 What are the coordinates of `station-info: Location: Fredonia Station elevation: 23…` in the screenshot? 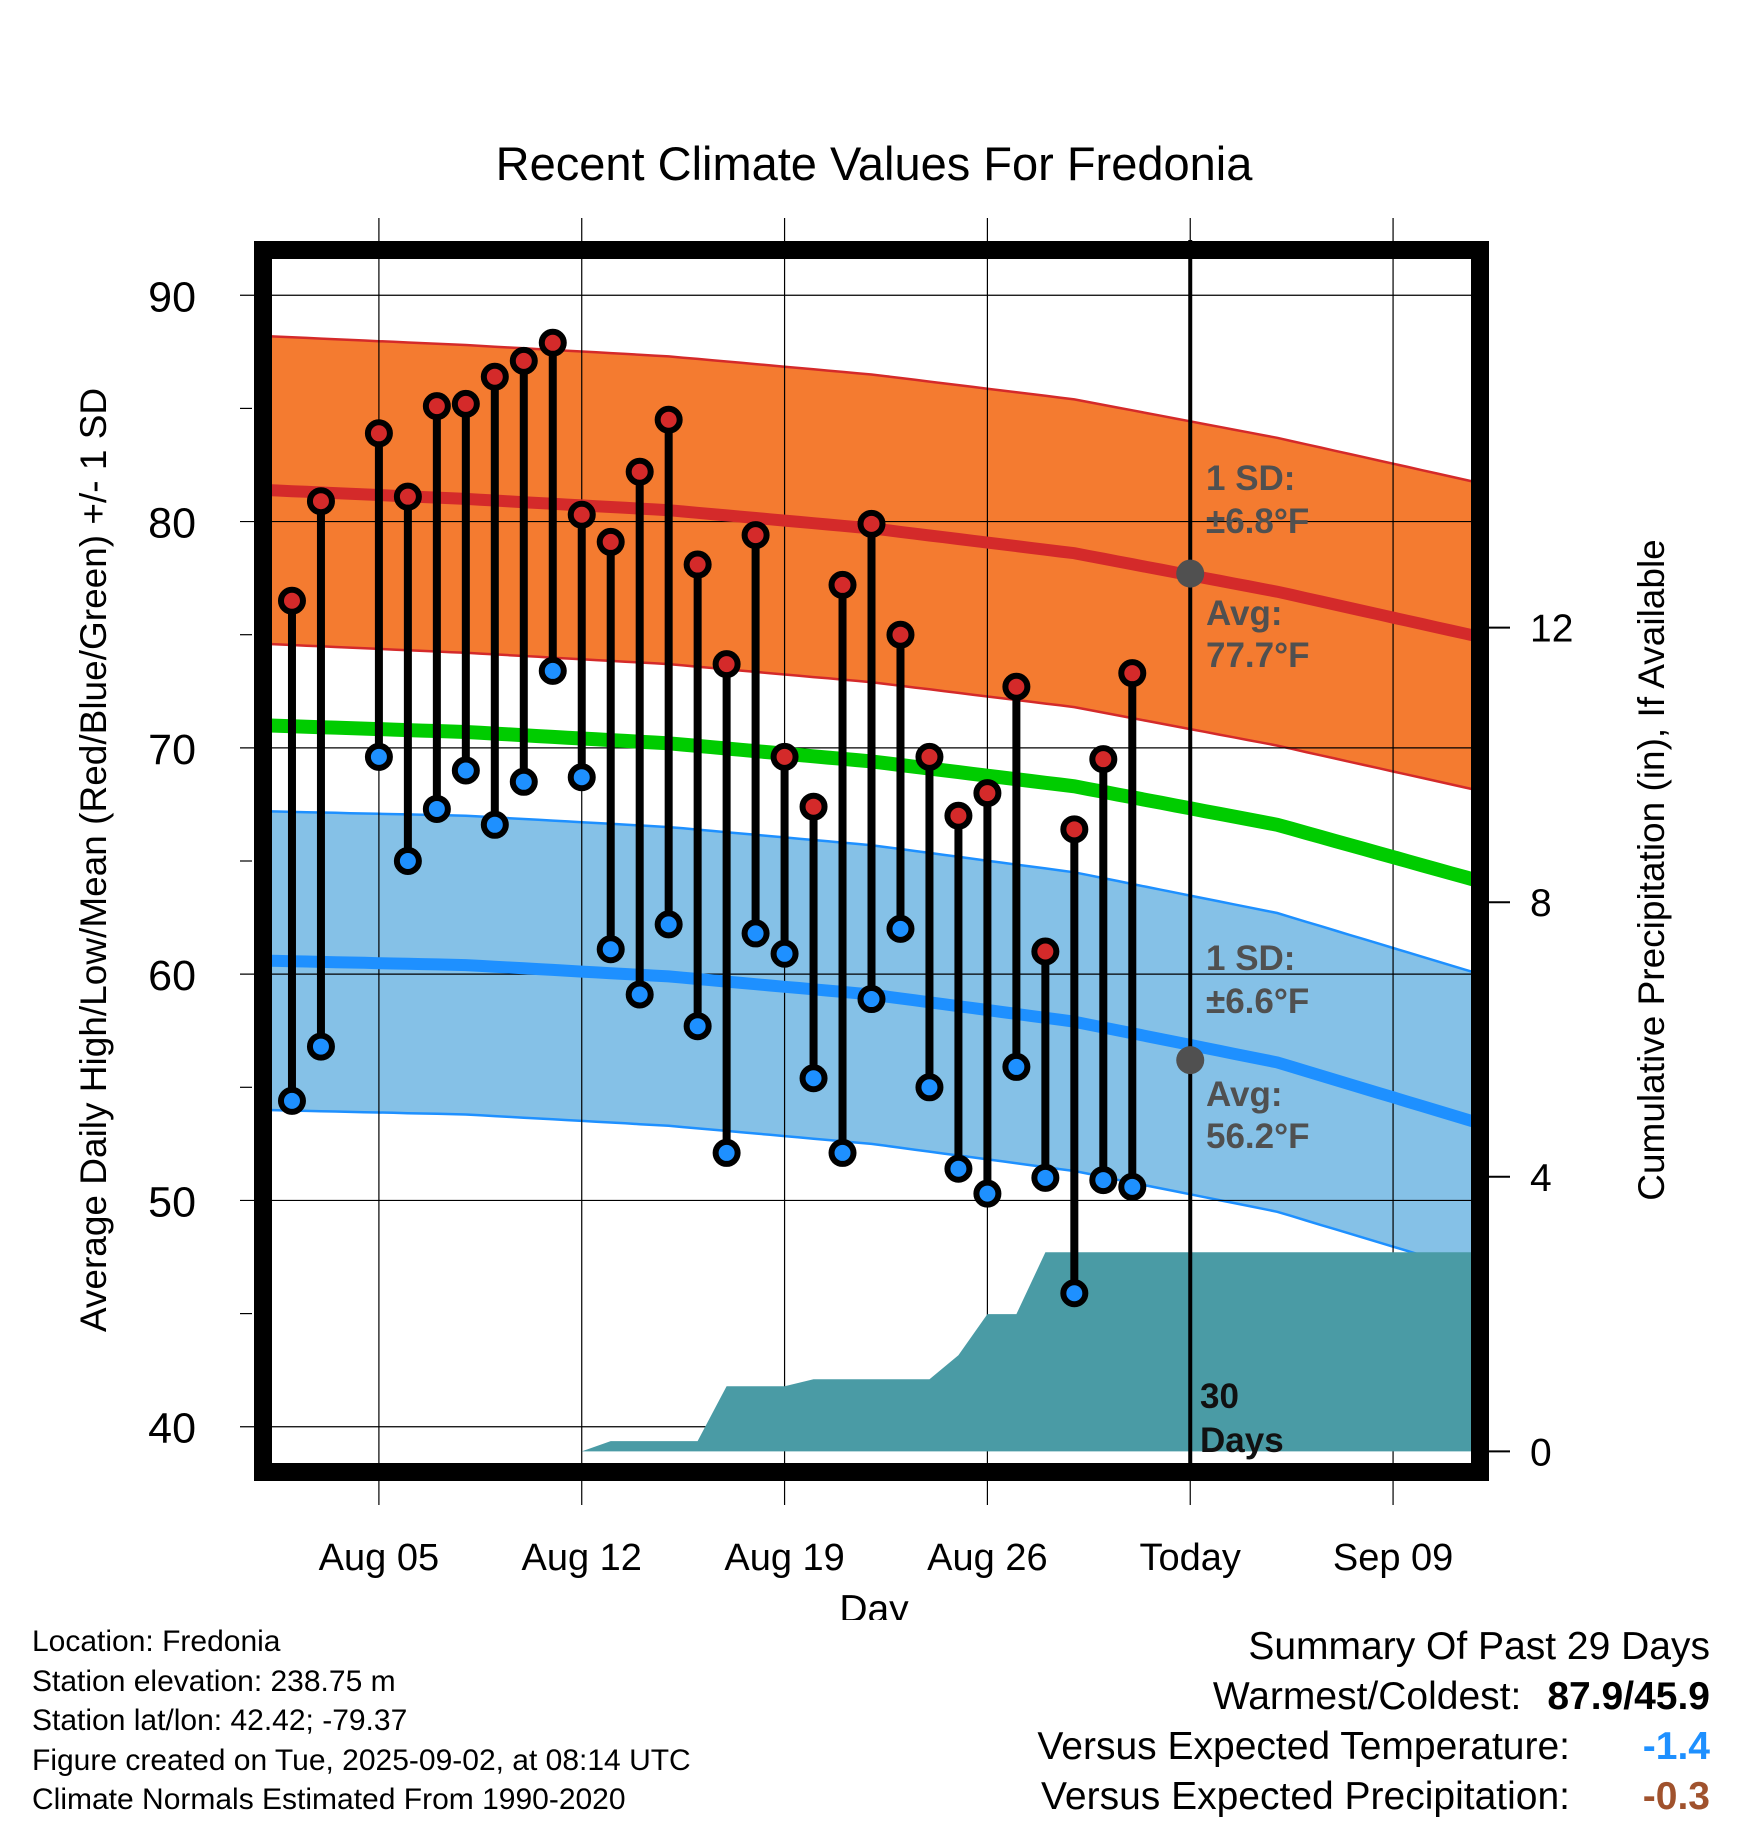 It's located at (361, 1721).